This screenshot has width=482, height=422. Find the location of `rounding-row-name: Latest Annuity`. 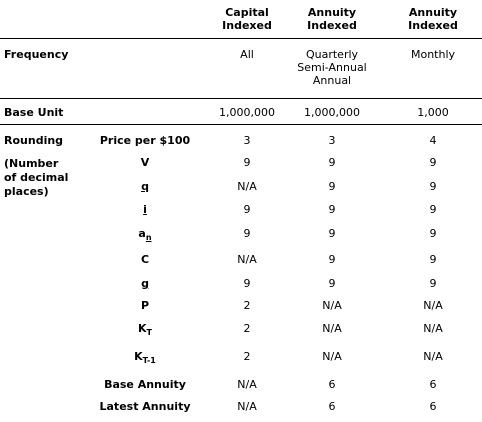

rounding-row-name: Latest Annuity is located at coordinates (145, 406).